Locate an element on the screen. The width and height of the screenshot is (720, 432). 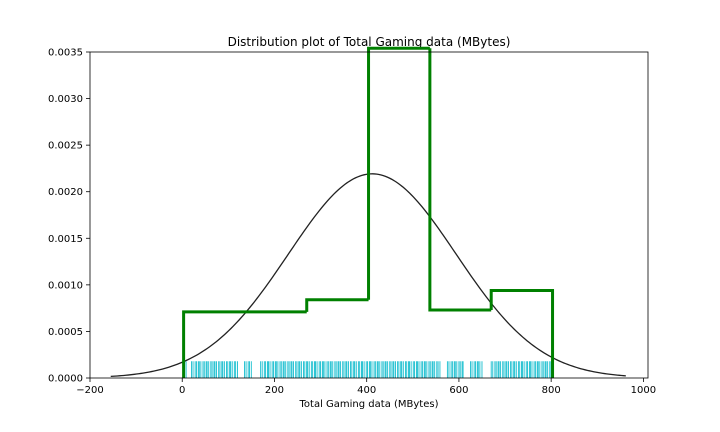
x-tick-label: 0 is located at coordinates (182, 390).